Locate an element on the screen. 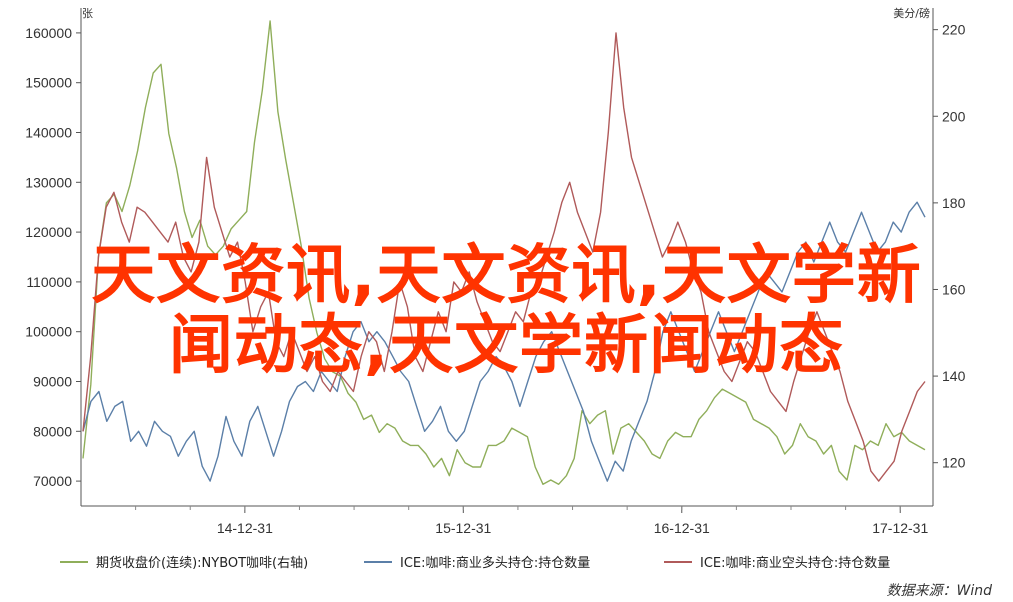 The height and width of the screenshot is (602, 1013). left-tick-label: 90000 is located at coordinates (52, 382).